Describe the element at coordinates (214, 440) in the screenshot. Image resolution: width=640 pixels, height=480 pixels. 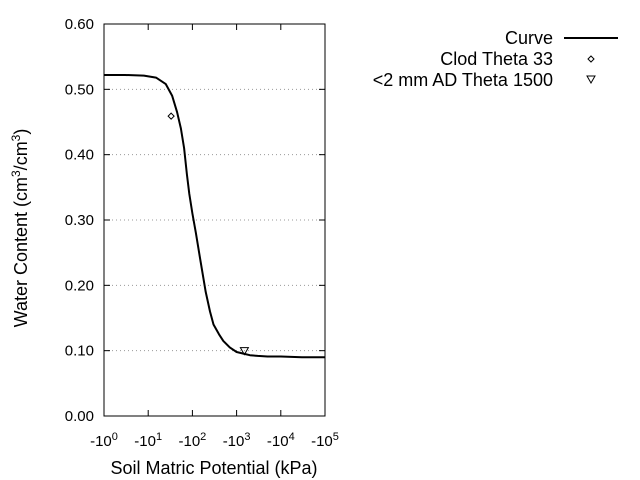
I see `x-tick-labels: -100 -101 -102 -103 -104 -105` at that location.